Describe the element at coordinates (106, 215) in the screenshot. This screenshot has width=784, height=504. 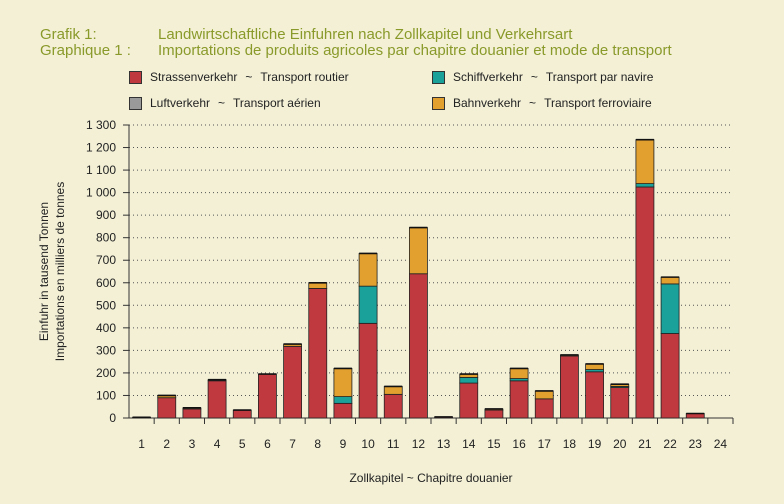
I see `y-tick-label: 900` at that location.